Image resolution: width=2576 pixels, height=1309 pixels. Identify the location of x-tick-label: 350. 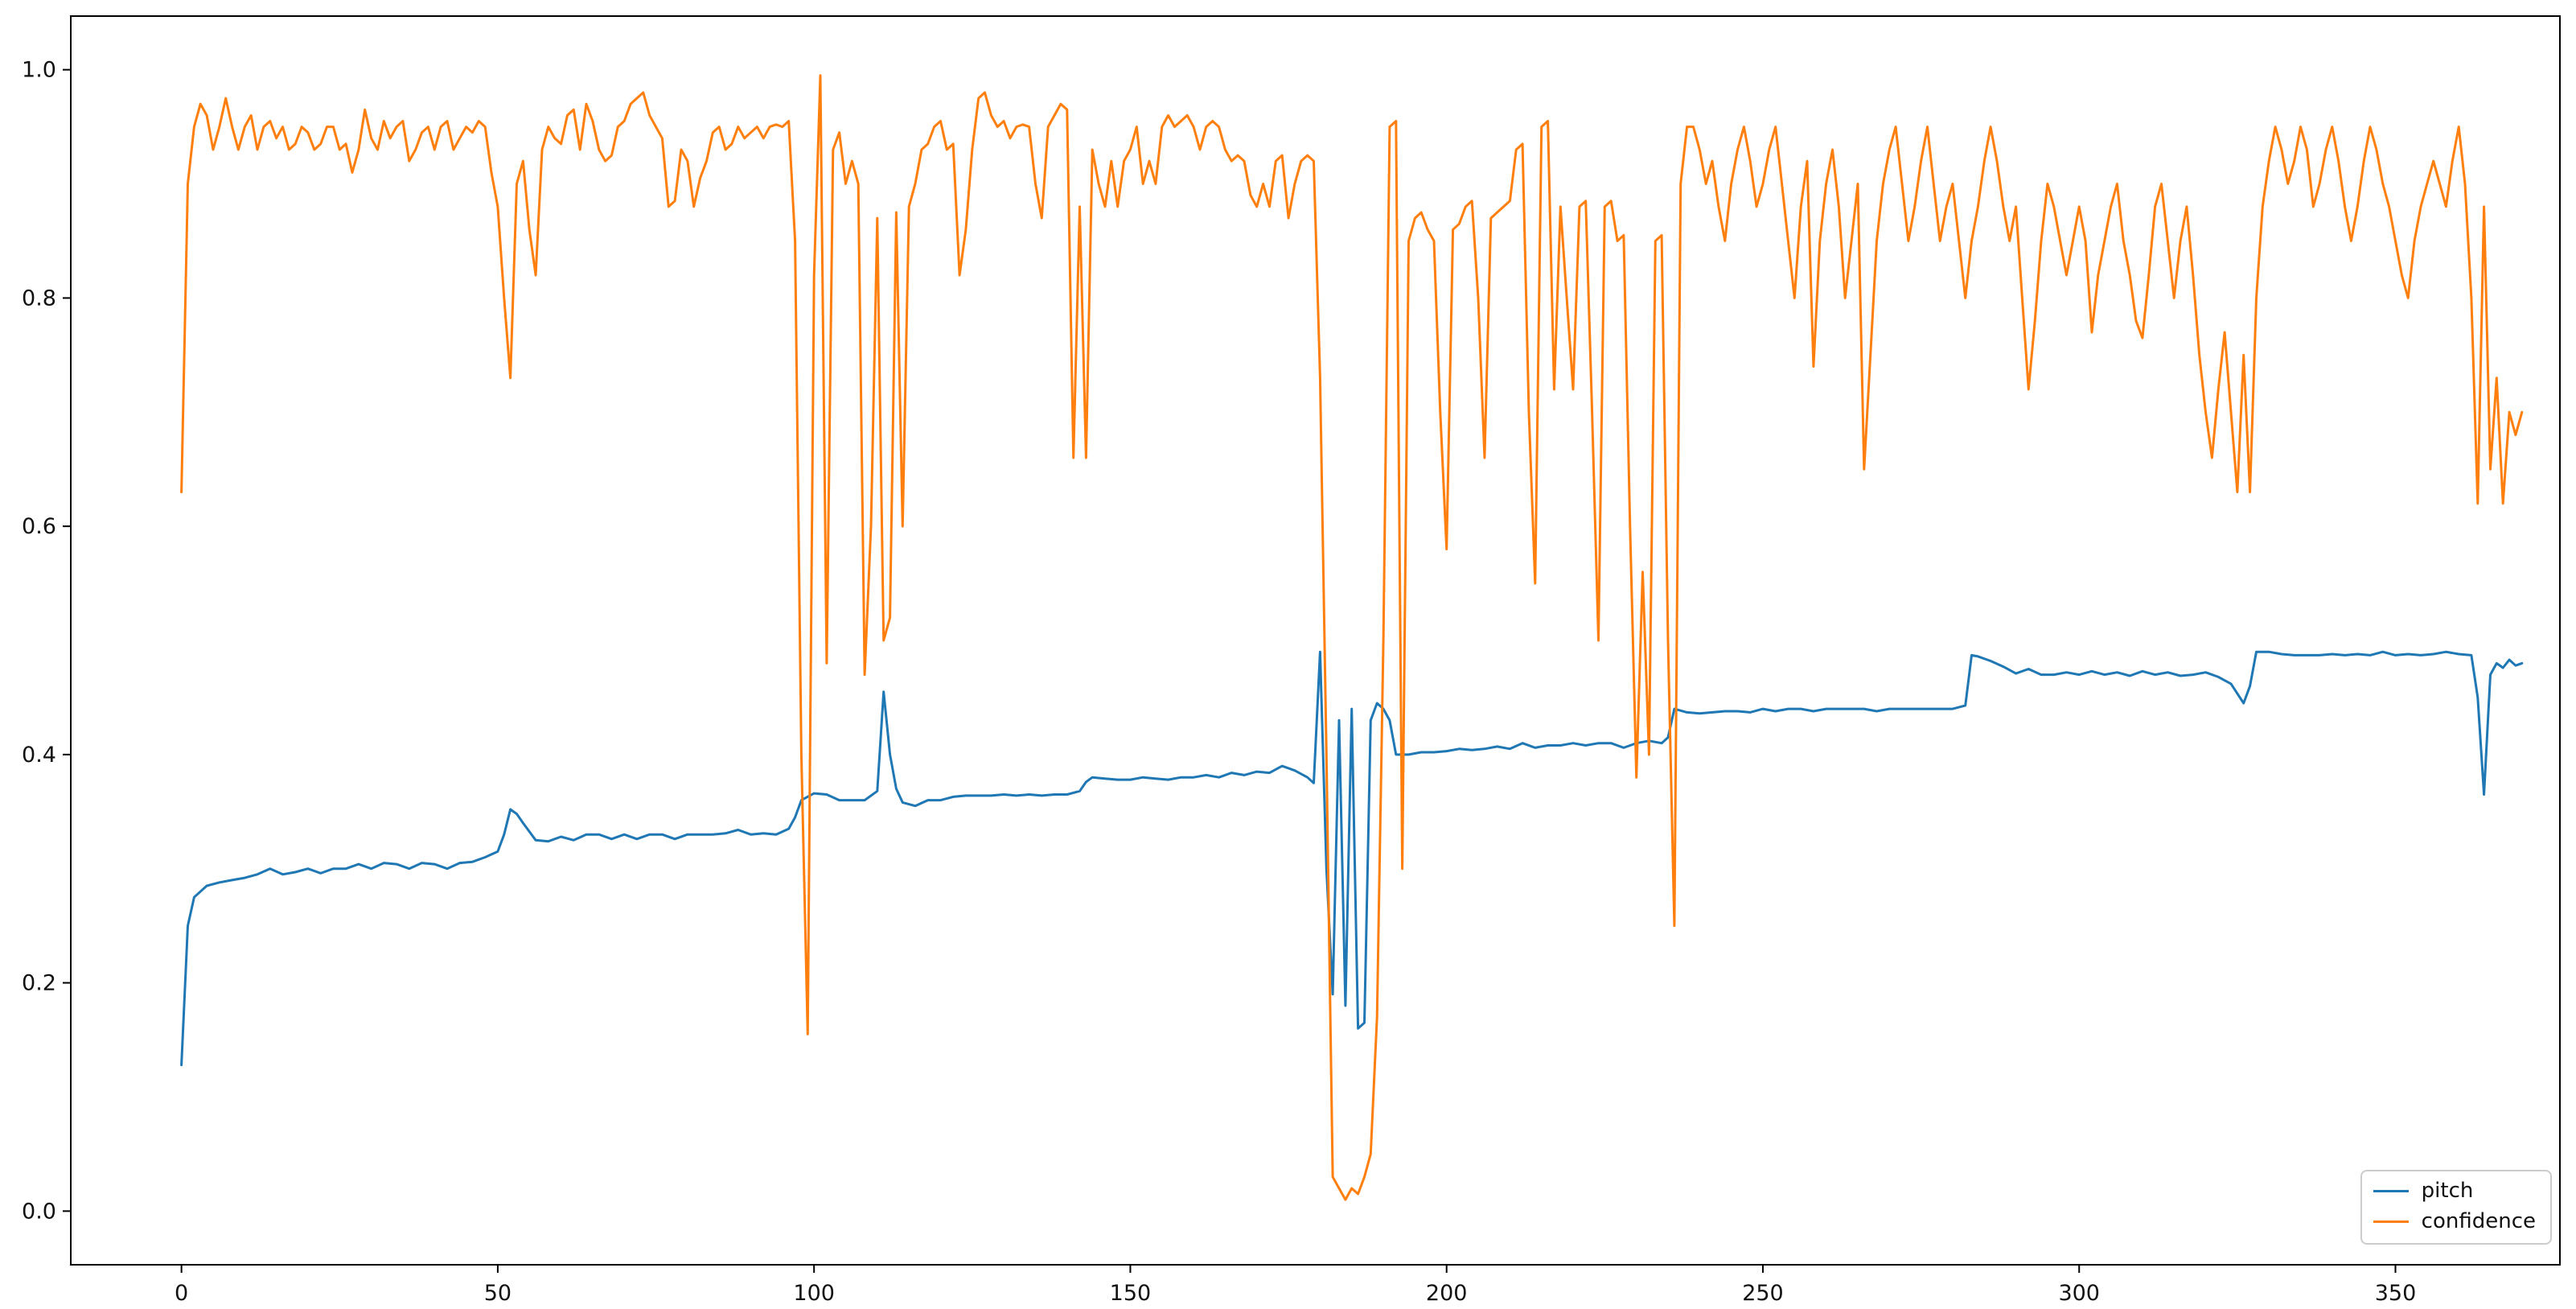
(2396, 1293).